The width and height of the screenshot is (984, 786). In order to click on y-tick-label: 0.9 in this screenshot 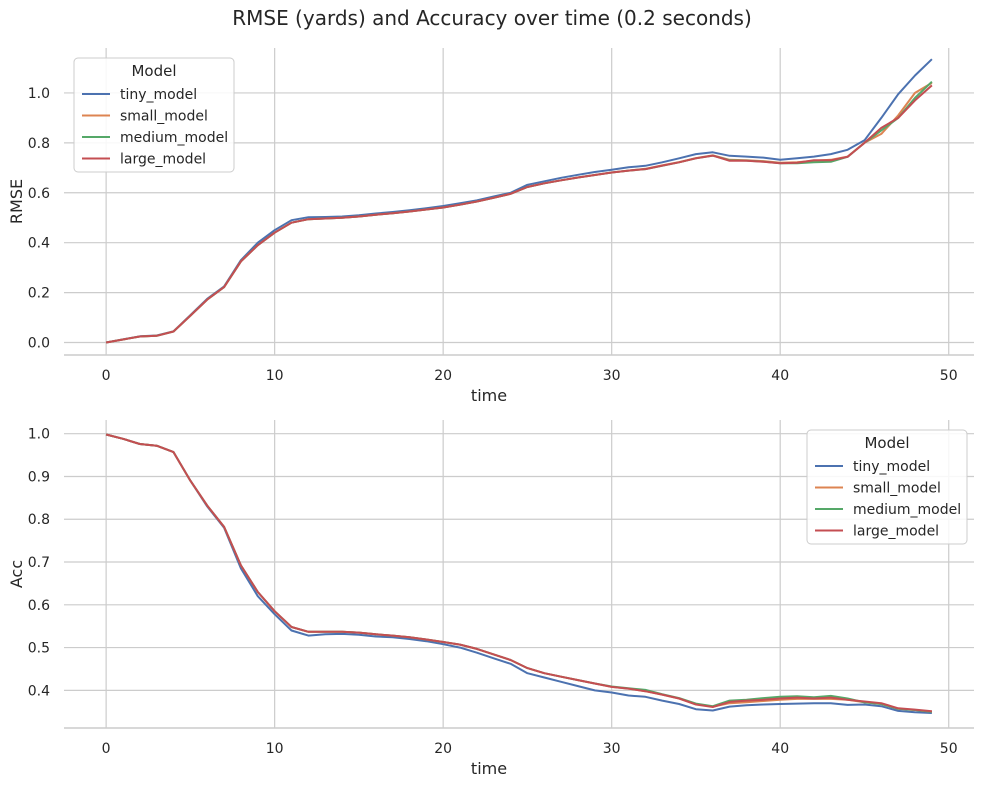, I will do `click(39, 477)`.